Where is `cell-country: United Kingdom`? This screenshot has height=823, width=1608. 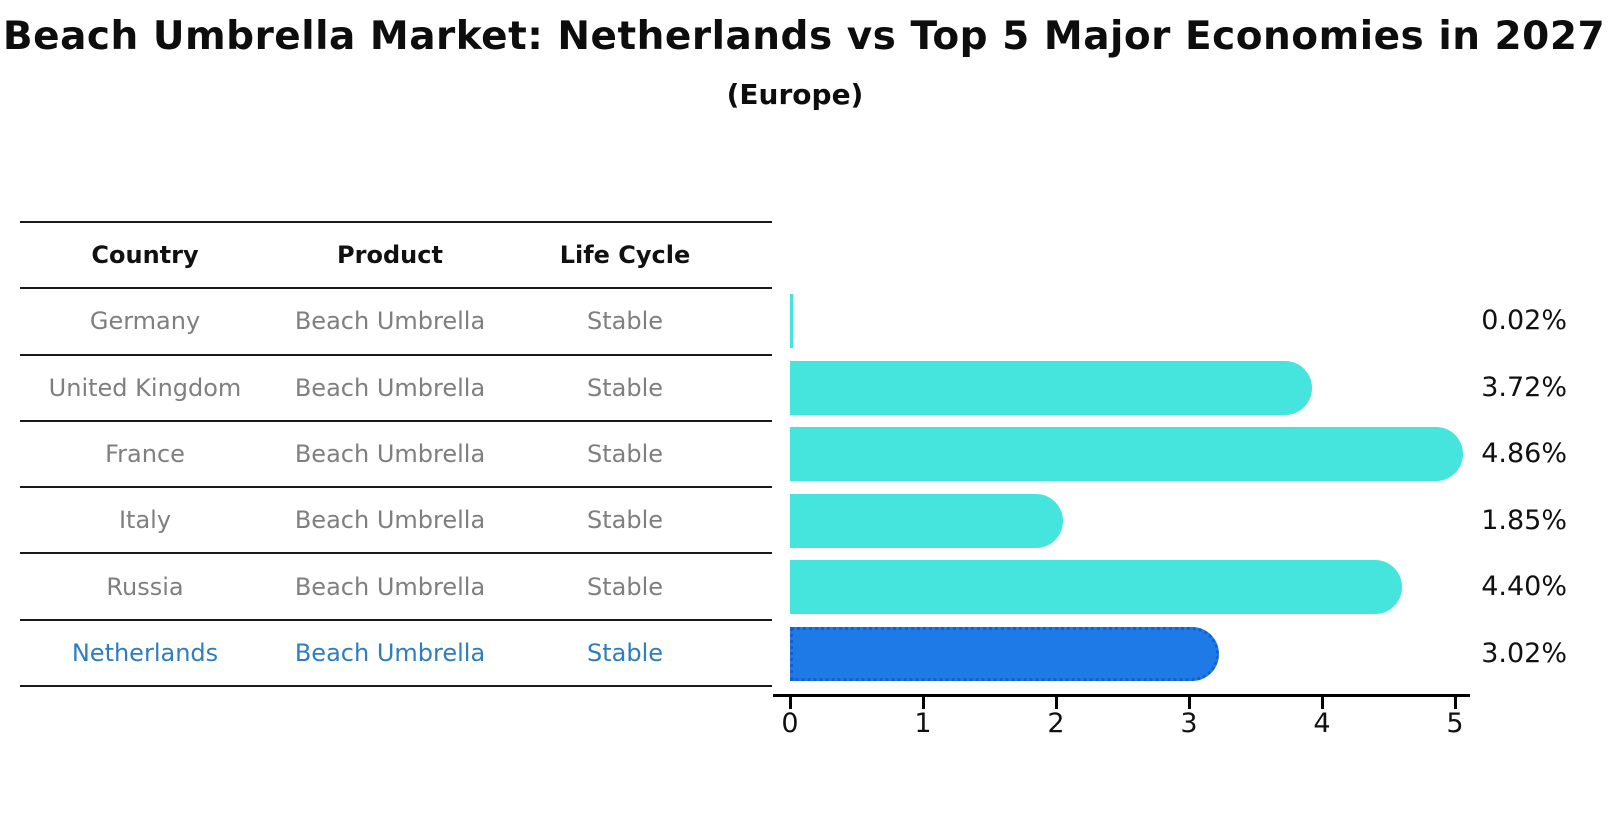
cell-country: United Kingdom is located at coordinates (145, 387).